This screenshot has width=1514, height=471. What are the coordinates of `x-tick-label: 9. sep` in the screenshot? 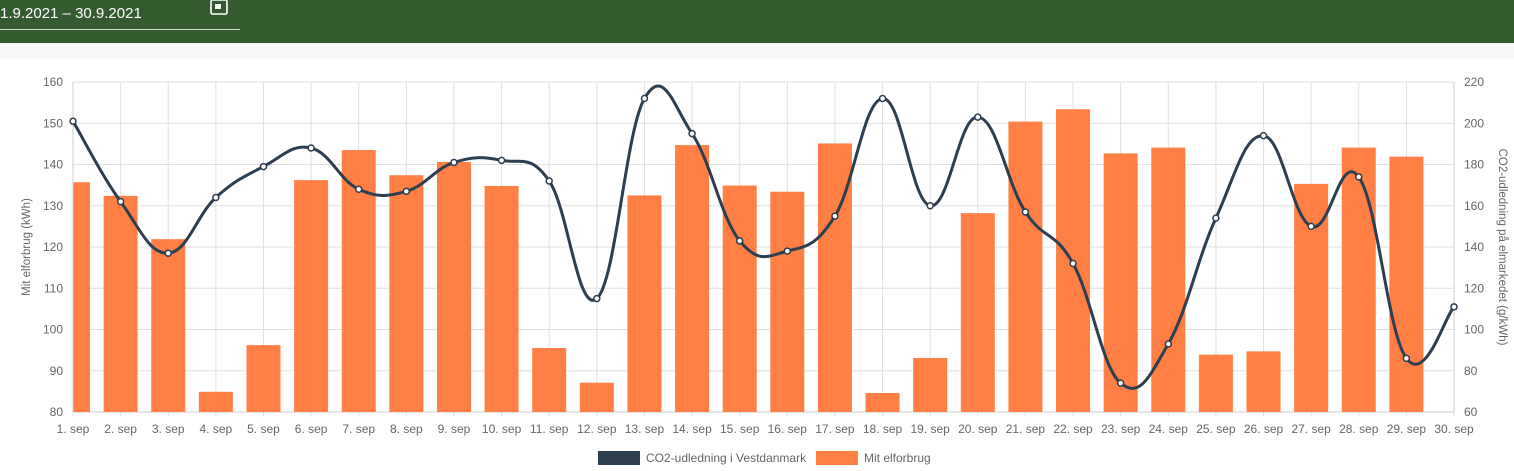 It's located at (454, 429).